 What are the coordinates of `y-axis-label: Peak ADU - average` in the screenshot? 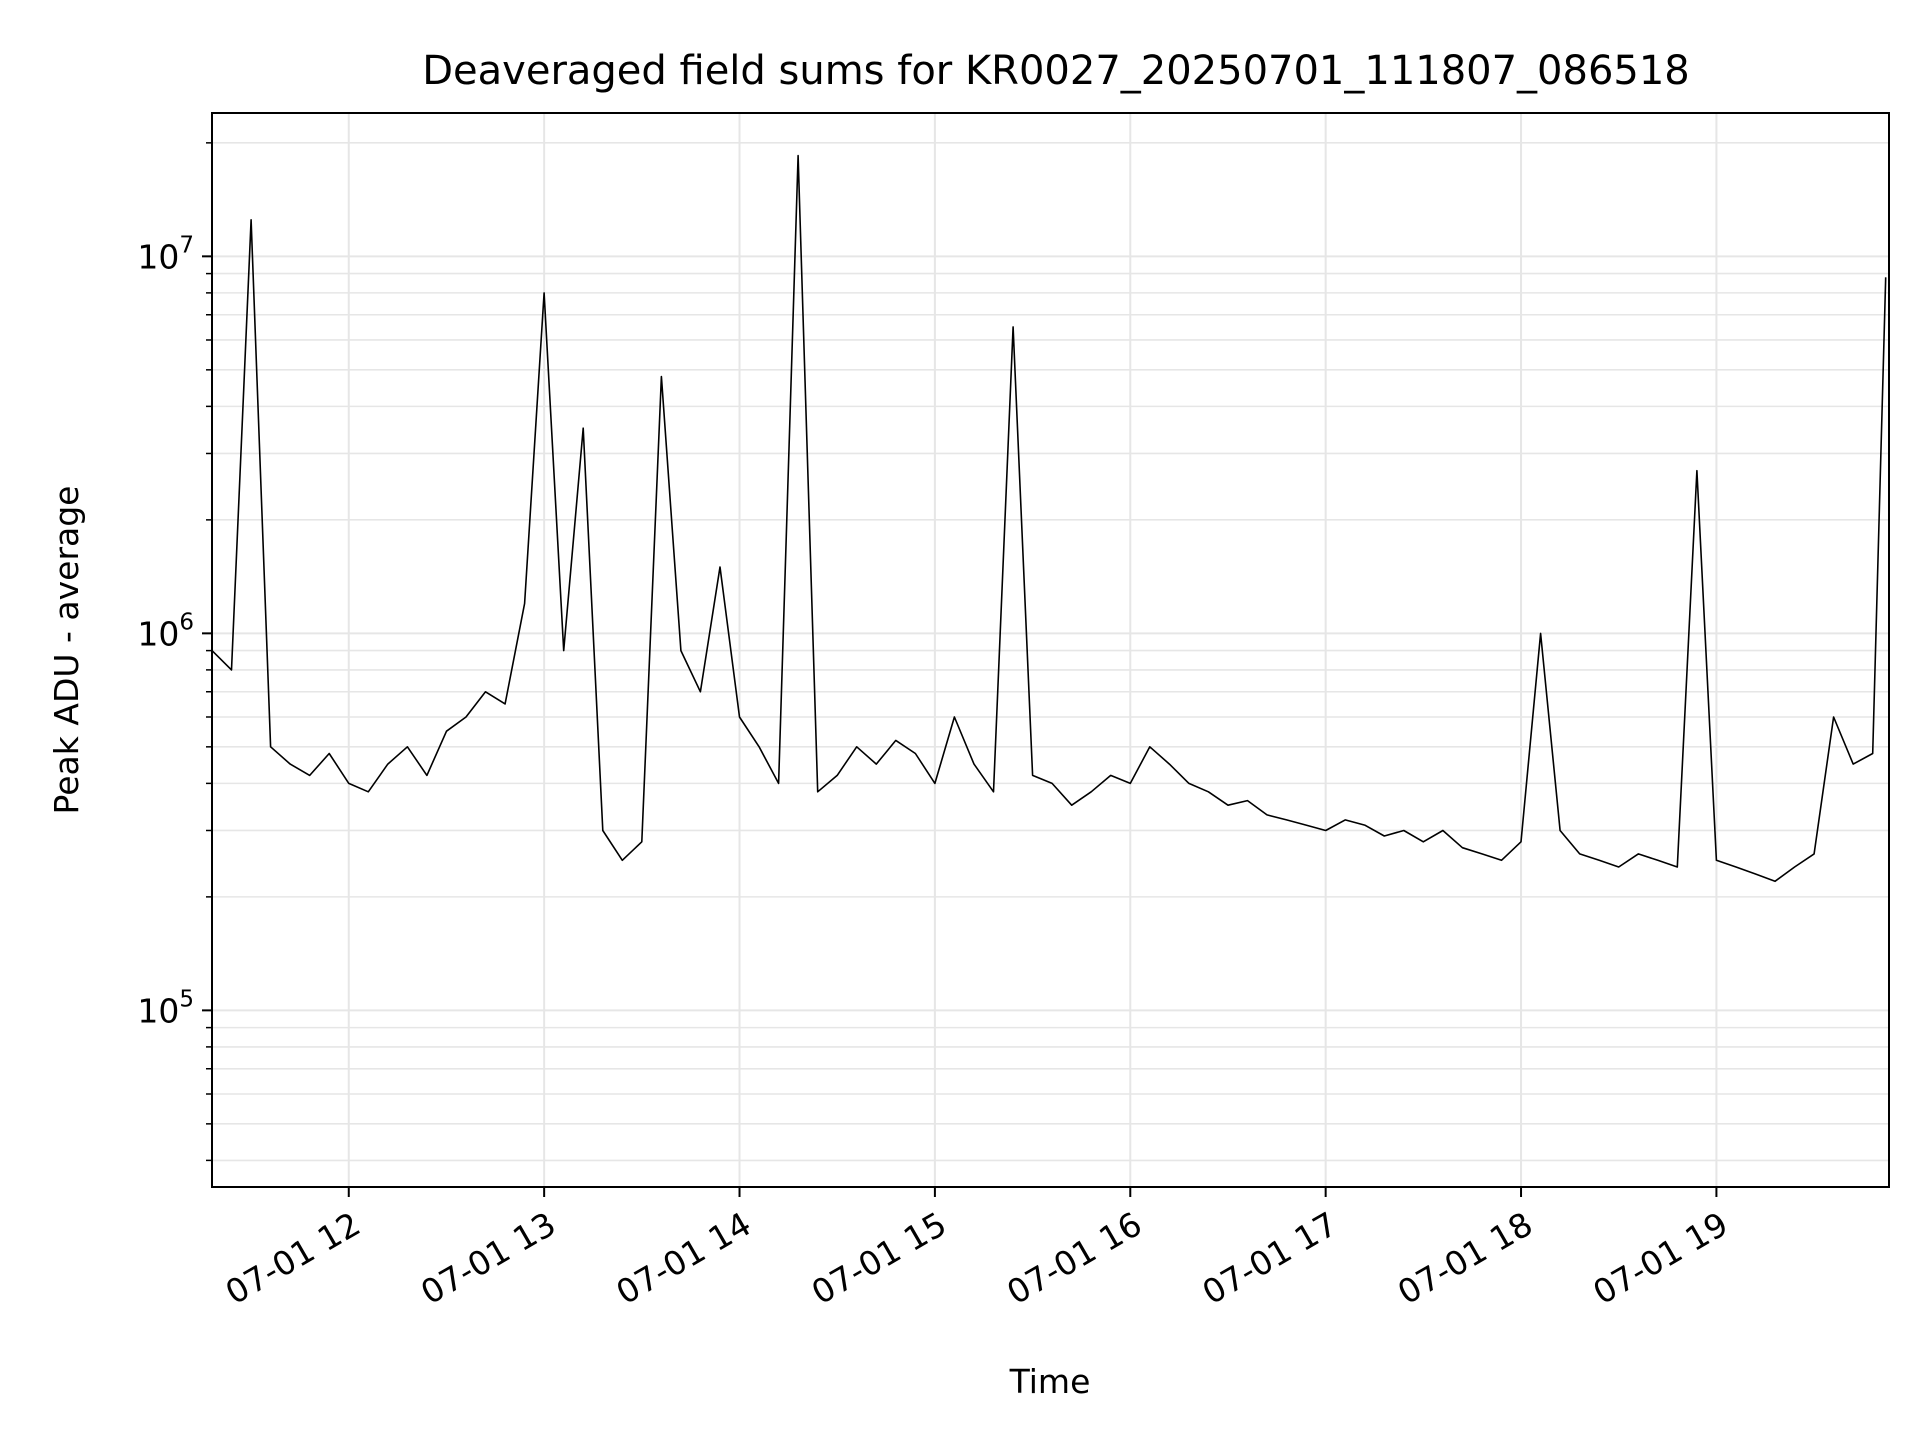 It's located at (66, 650).